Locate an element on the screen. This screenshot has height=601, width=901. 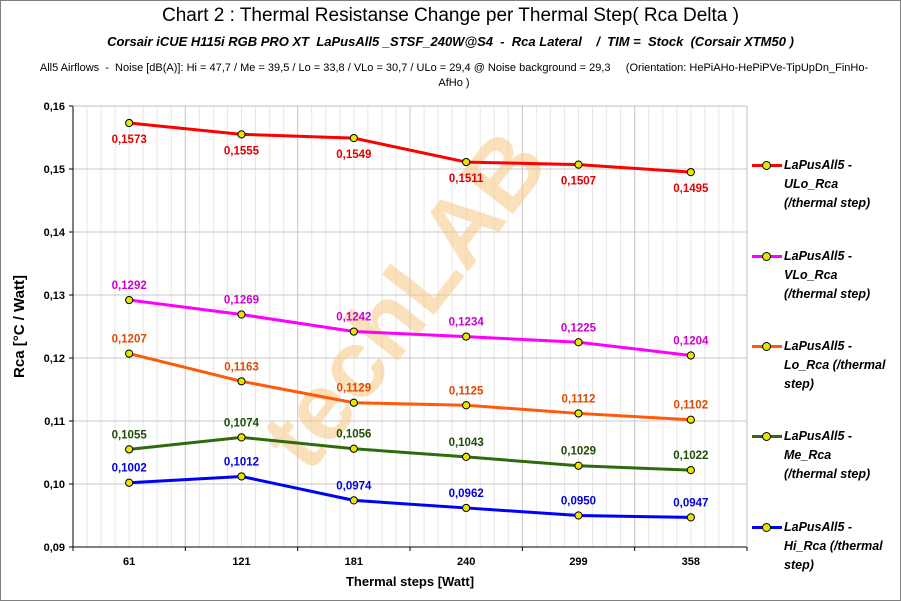
data-label: 0,1043 is located at coordinates (466, 443).